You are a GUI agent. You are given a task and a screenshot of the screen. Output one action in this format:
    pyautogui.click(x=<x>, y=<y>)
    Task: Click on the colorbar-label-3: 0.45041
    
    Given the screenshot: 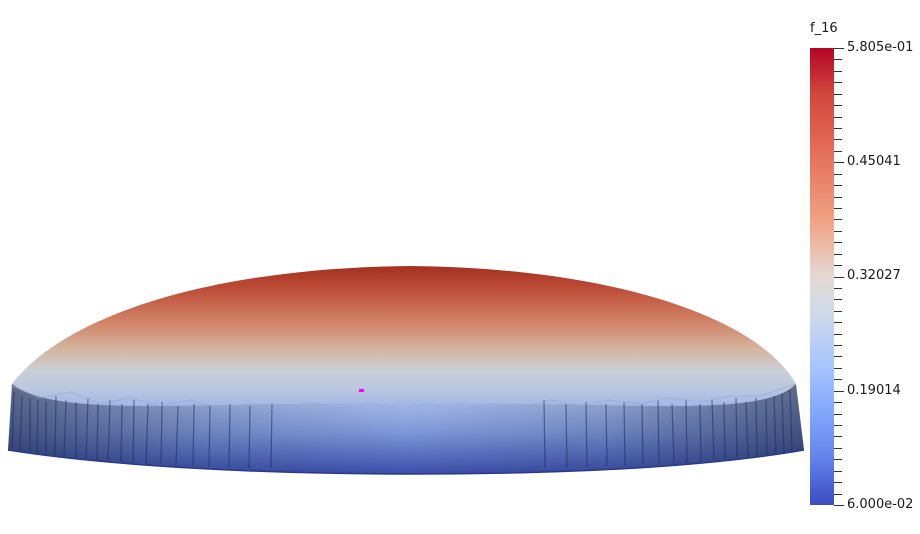 What is the action you would take?
    pyautogui.click(x=874, y=161)
    